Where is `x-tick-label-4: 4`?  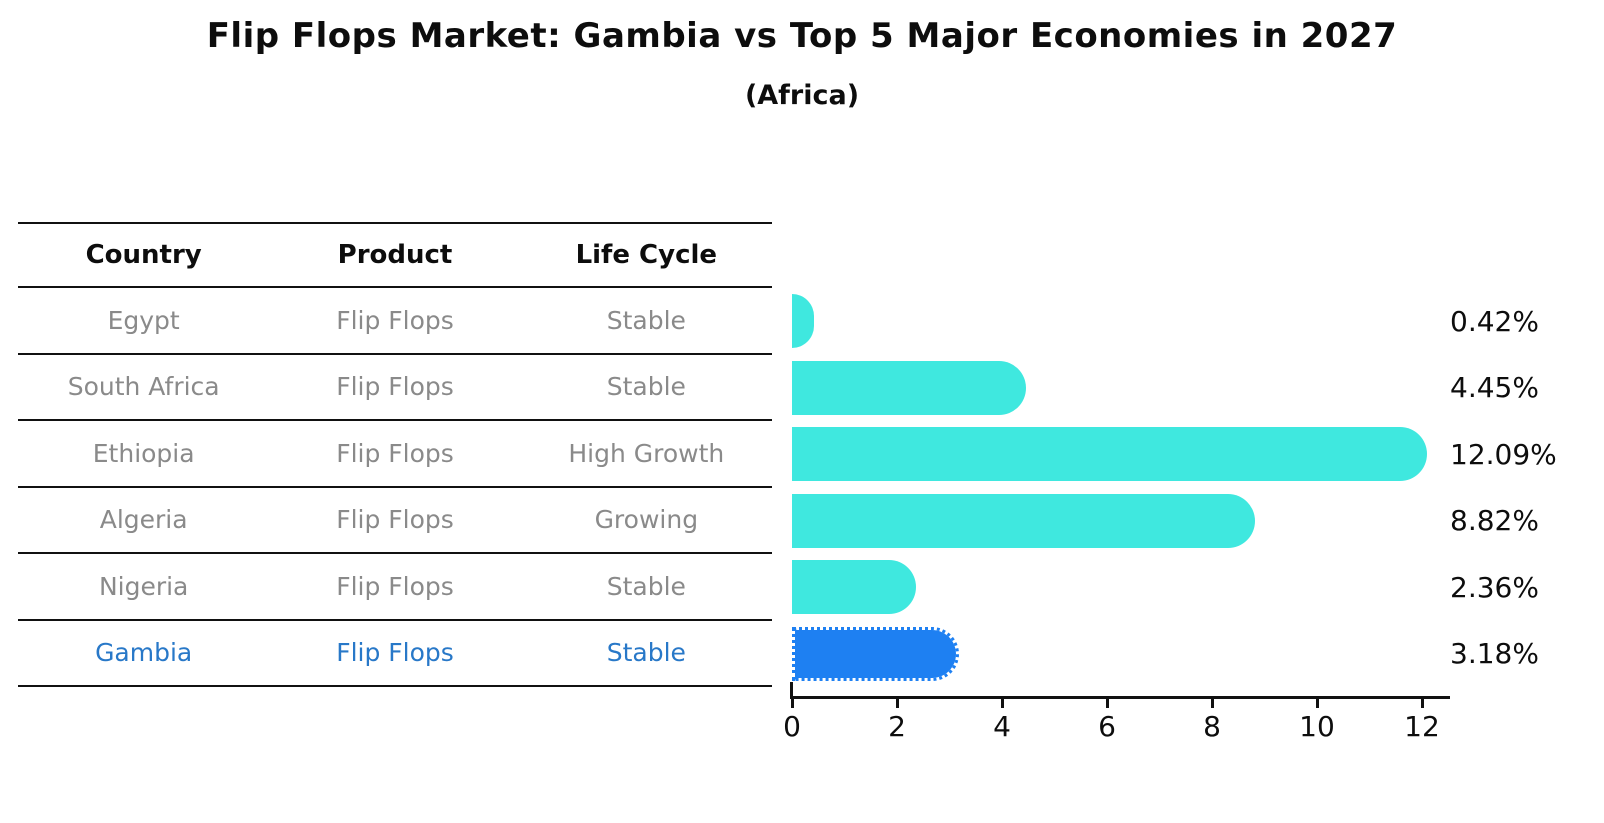 x-tick-label-4: 4 is located at coordinates (1002, 726).